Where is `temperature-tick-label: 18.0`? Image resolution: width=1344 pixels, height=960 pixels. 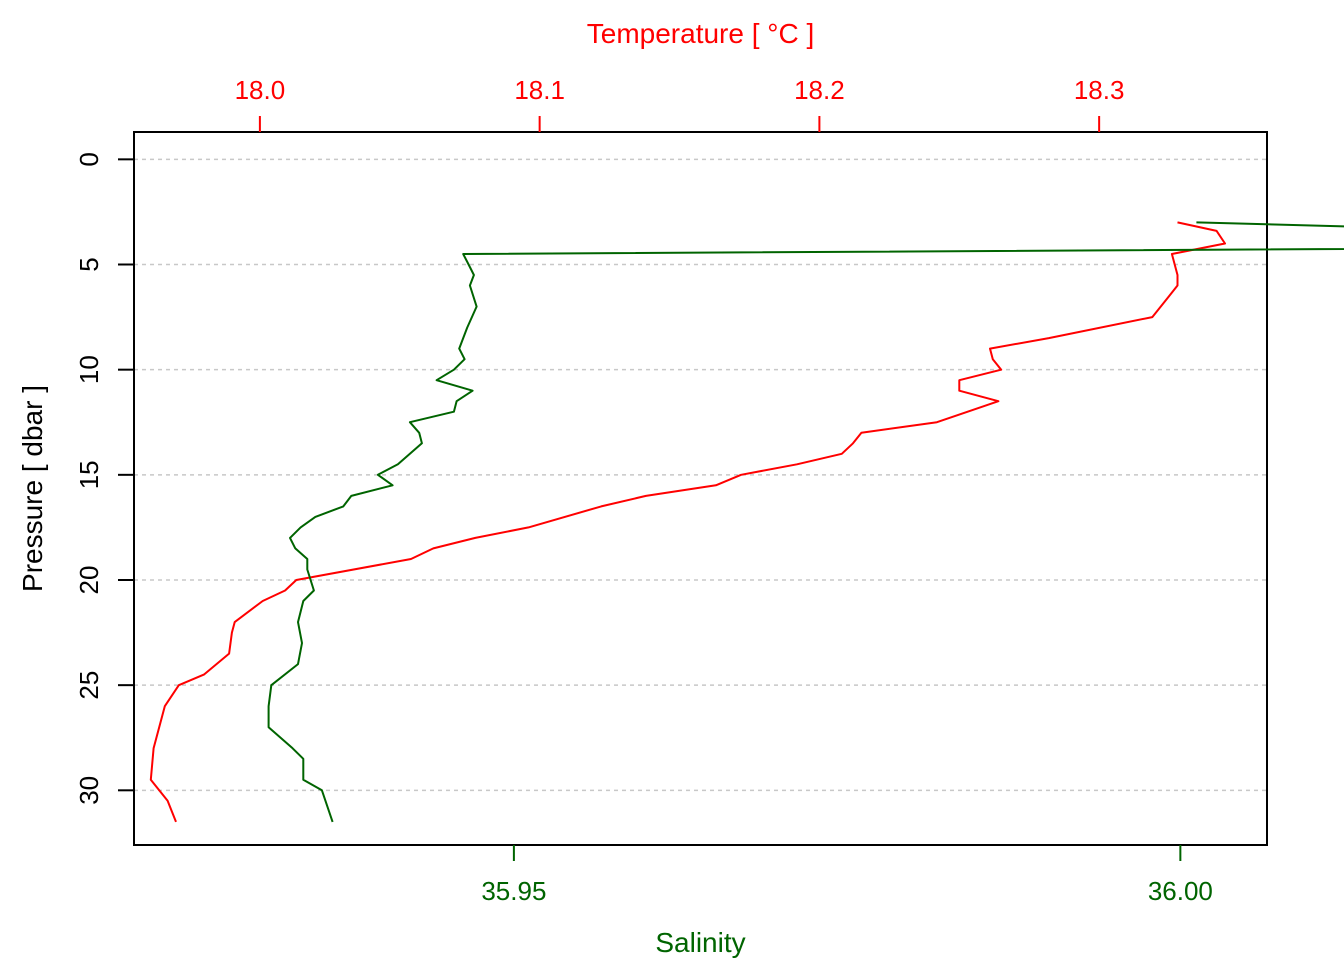 temperature-tick-label: 18.0 is located at coordinates (260, 90).